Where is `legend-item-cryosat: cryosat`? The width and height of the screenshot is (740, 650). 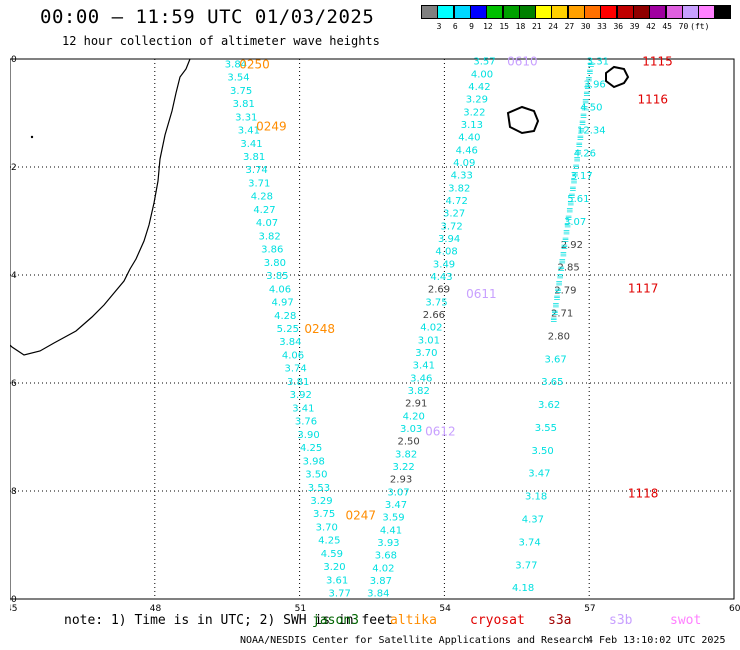
legend-item-cryosat: cryosat is located at coordinates (497, 620).